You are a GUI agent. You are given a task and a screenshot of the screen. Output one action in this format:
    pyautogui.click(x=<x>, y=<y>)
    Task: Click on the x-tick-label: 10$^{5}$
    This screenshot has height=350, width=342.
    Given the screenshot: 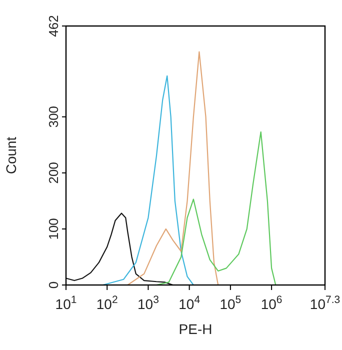 What is the action you would take?
    pyautogui.click(x=231, y=303)
    